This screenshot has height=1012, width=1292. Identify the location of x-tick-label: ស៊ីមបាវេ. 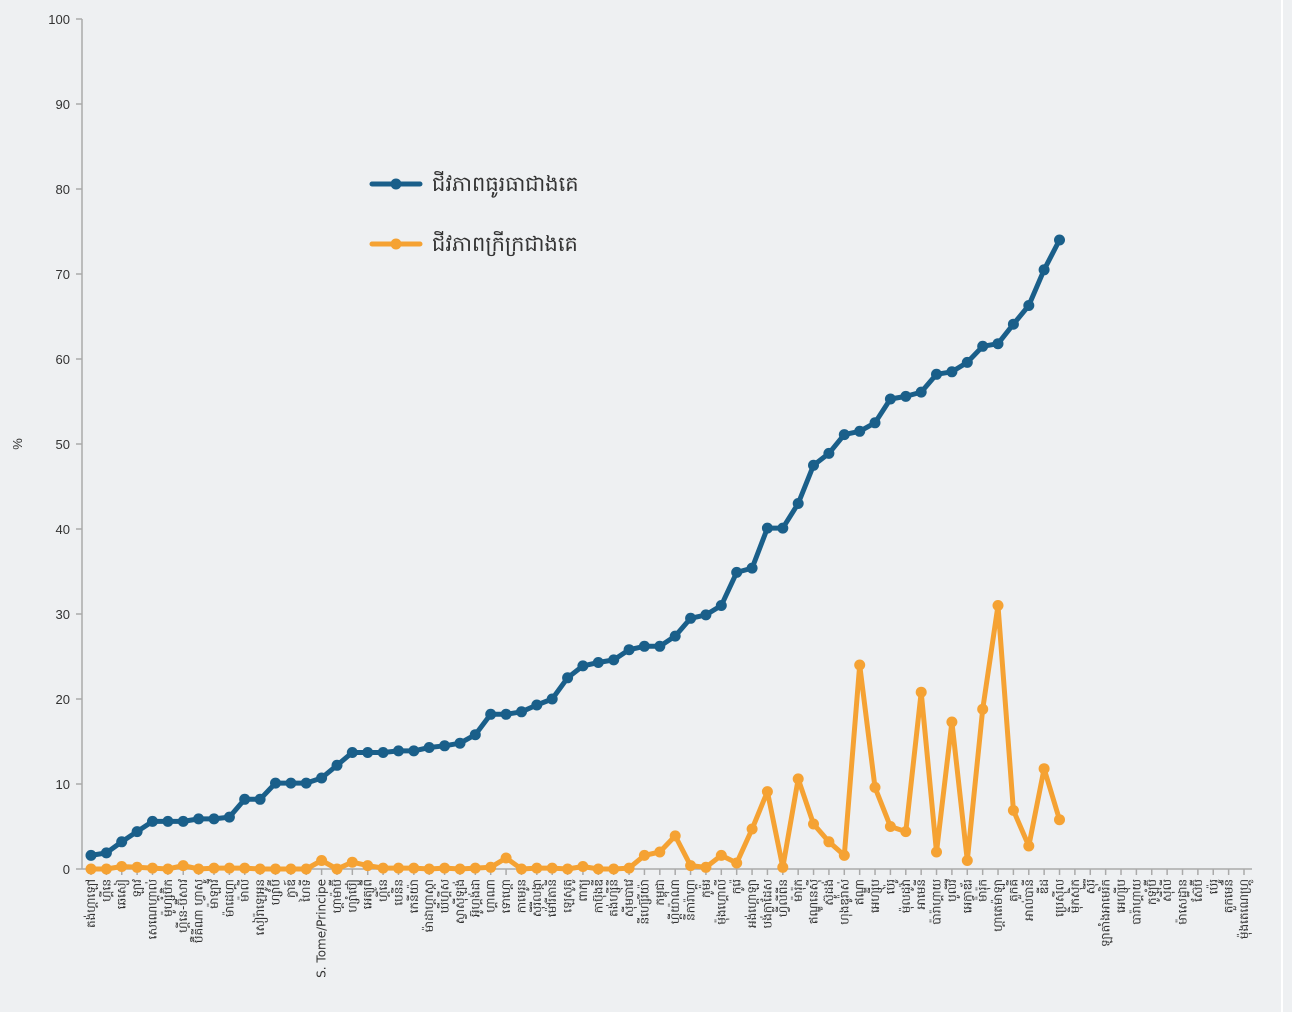
(629, 898).